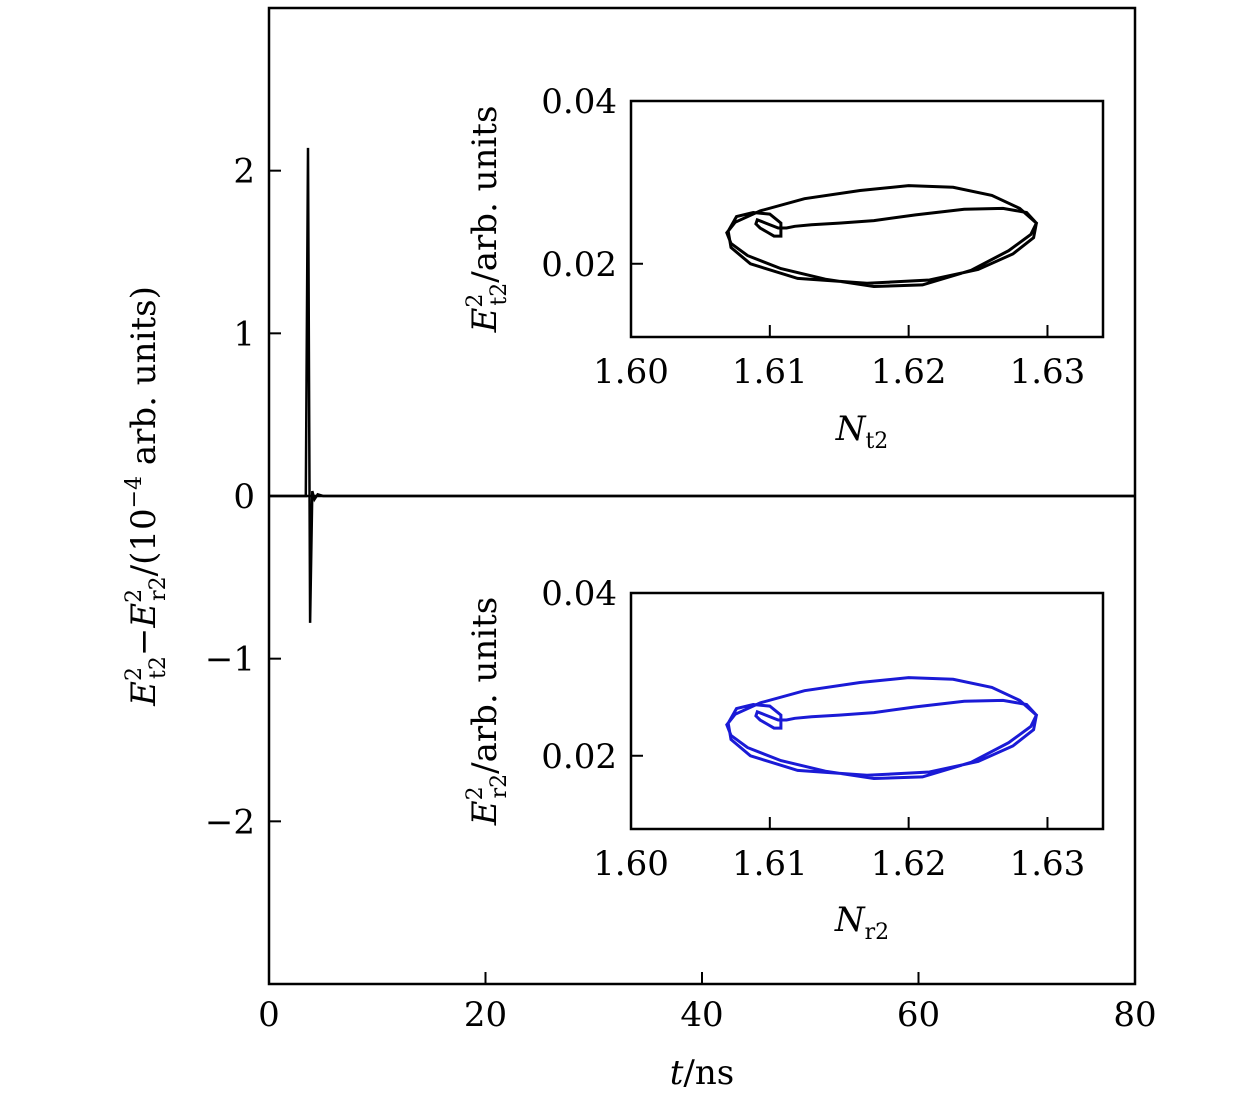 This screenshot has height=1102, width=1260. Describe the element at coordinates (631, 864) in the screenshot. I see `lower-inset-x-tick-label: 1.60` at that location.